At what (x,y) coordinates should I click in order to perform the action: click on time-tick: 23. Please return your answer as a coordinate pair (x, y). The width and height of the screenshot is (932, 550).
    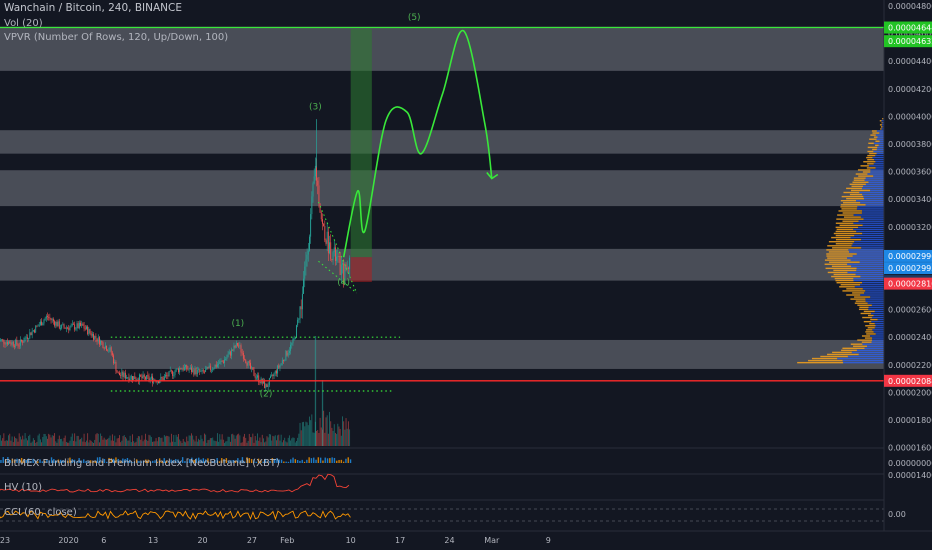
    Looking at the image, I should click on (5, 540).